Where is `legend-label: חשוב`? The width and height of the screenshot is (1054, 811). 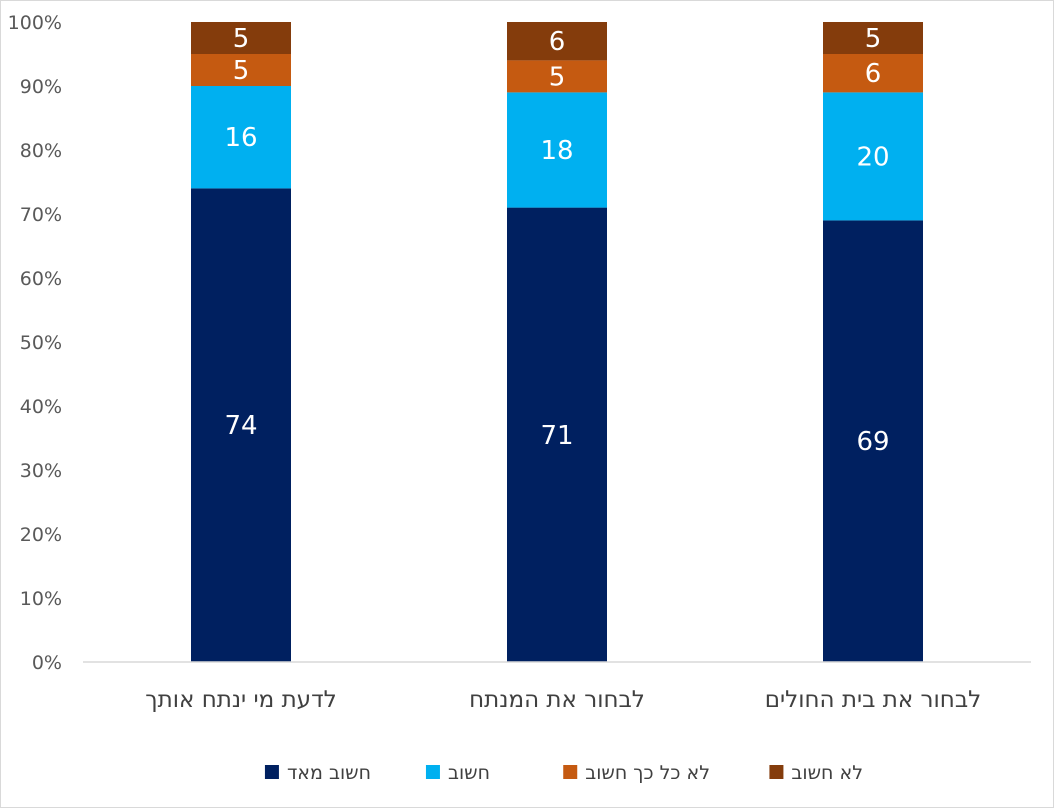
legend-label: חשוב is located at coordinates (469, 773).